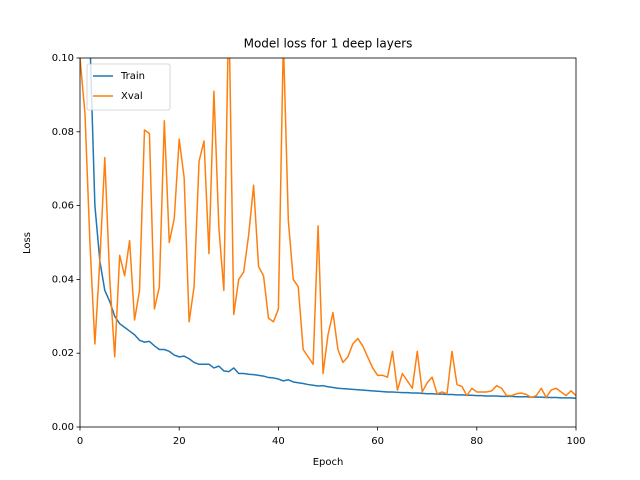 This screenshot has width=640, height=480. I want to click on y-tick-label: 0.00, so click(63, 427).